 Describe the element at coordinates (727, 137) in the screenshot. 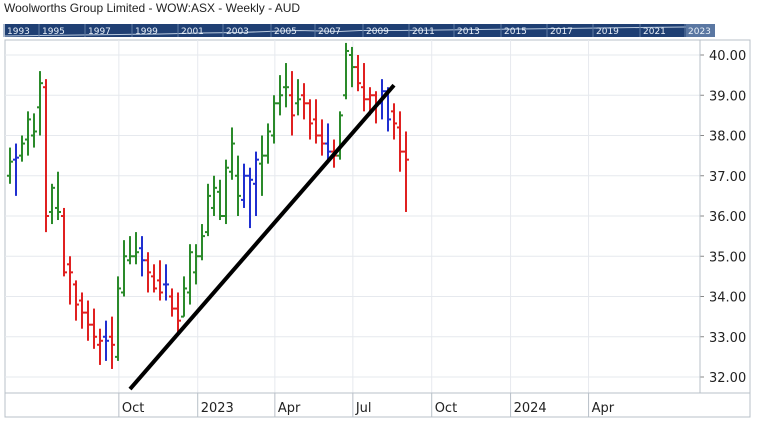

I see `y-tick-label: 38.00` at that location.